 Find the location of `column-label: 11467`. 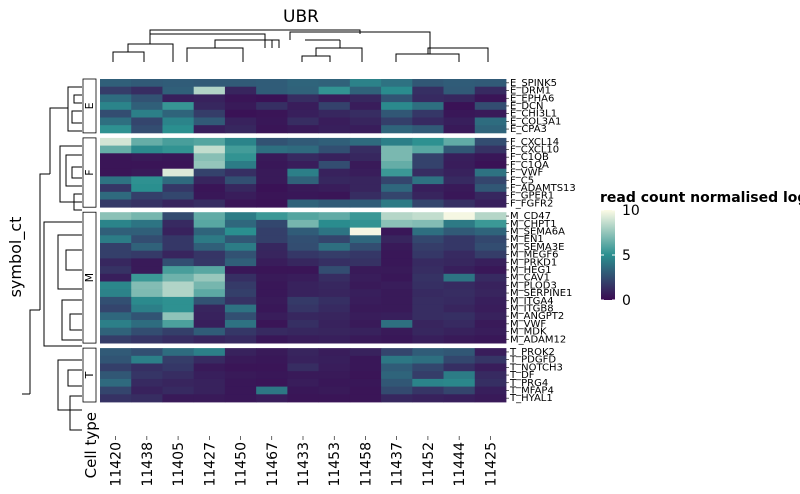

column-label: 11467 is located at coordinates (273, 464).